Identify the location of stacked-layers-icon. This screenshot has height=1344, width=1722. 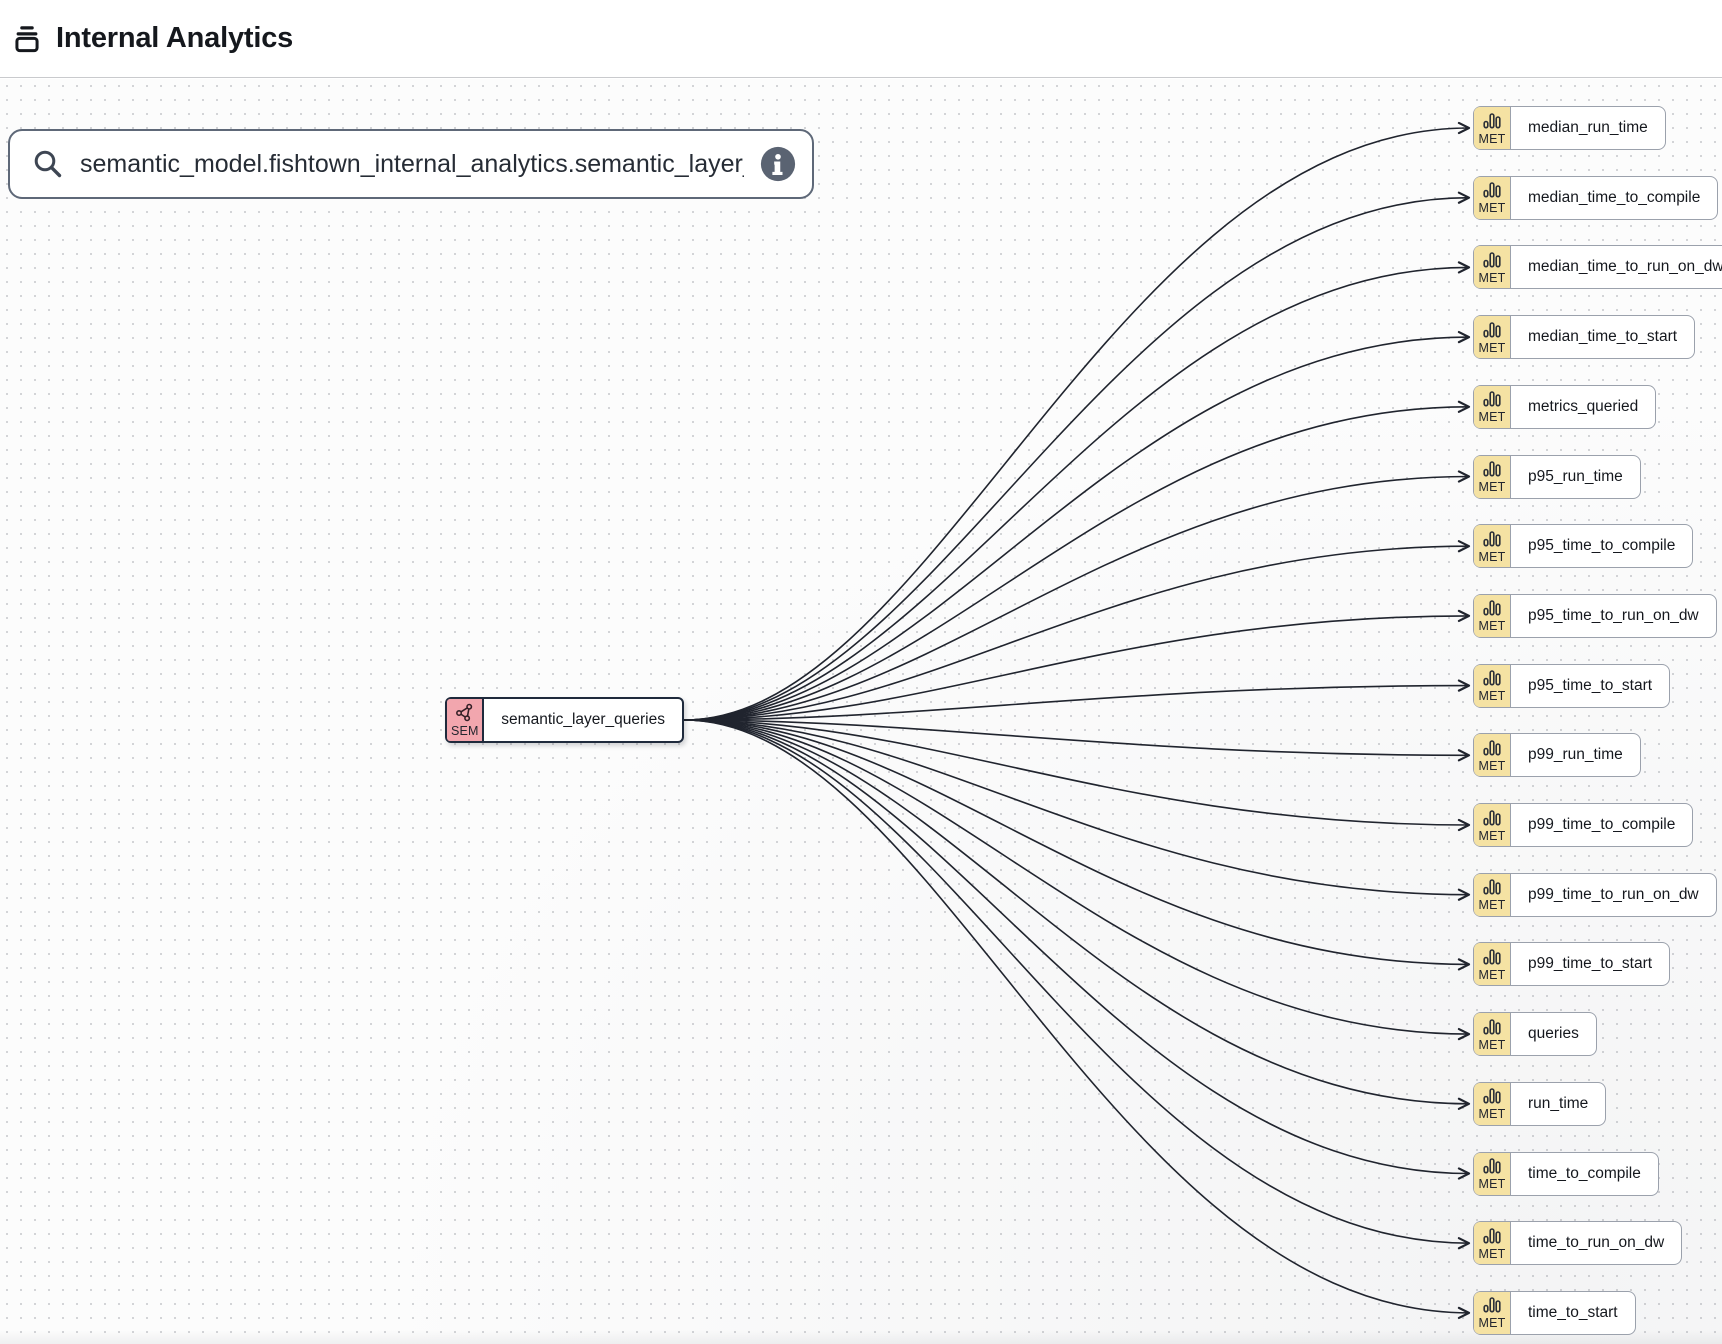
(27, 39).